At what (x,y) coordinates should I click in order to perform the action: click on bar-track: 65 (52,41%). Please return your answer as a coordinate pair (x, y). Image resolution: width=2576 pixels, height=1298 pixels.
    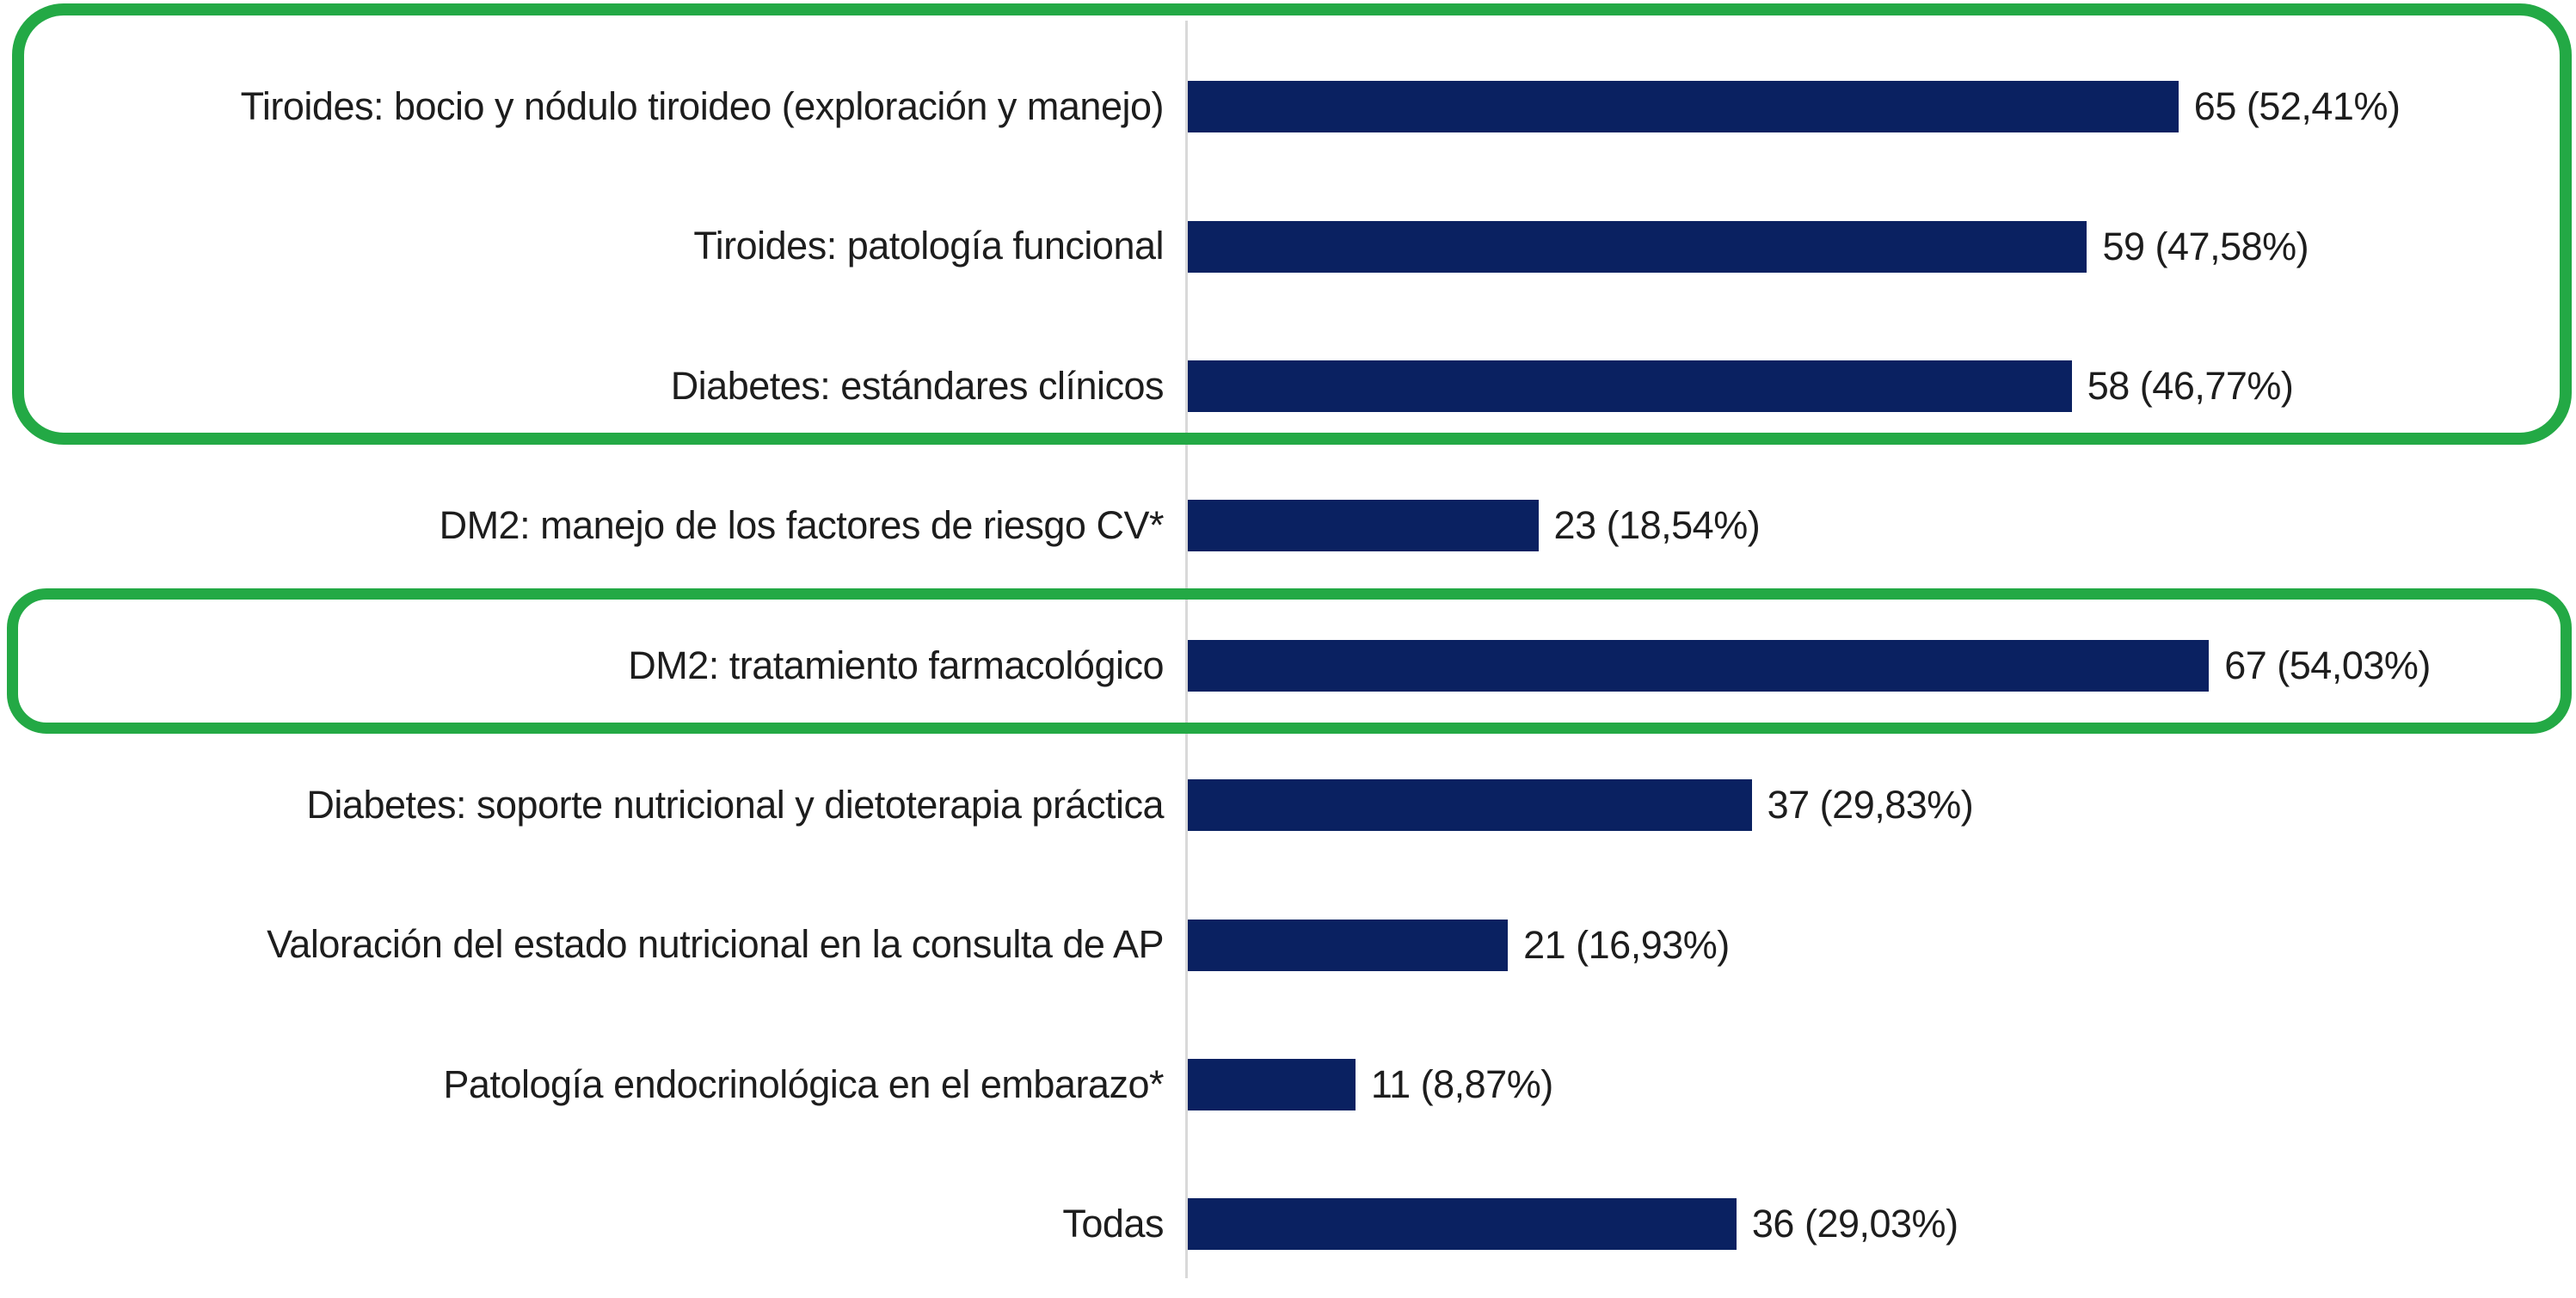
    Looking at the image, I should click on (1881, 106).